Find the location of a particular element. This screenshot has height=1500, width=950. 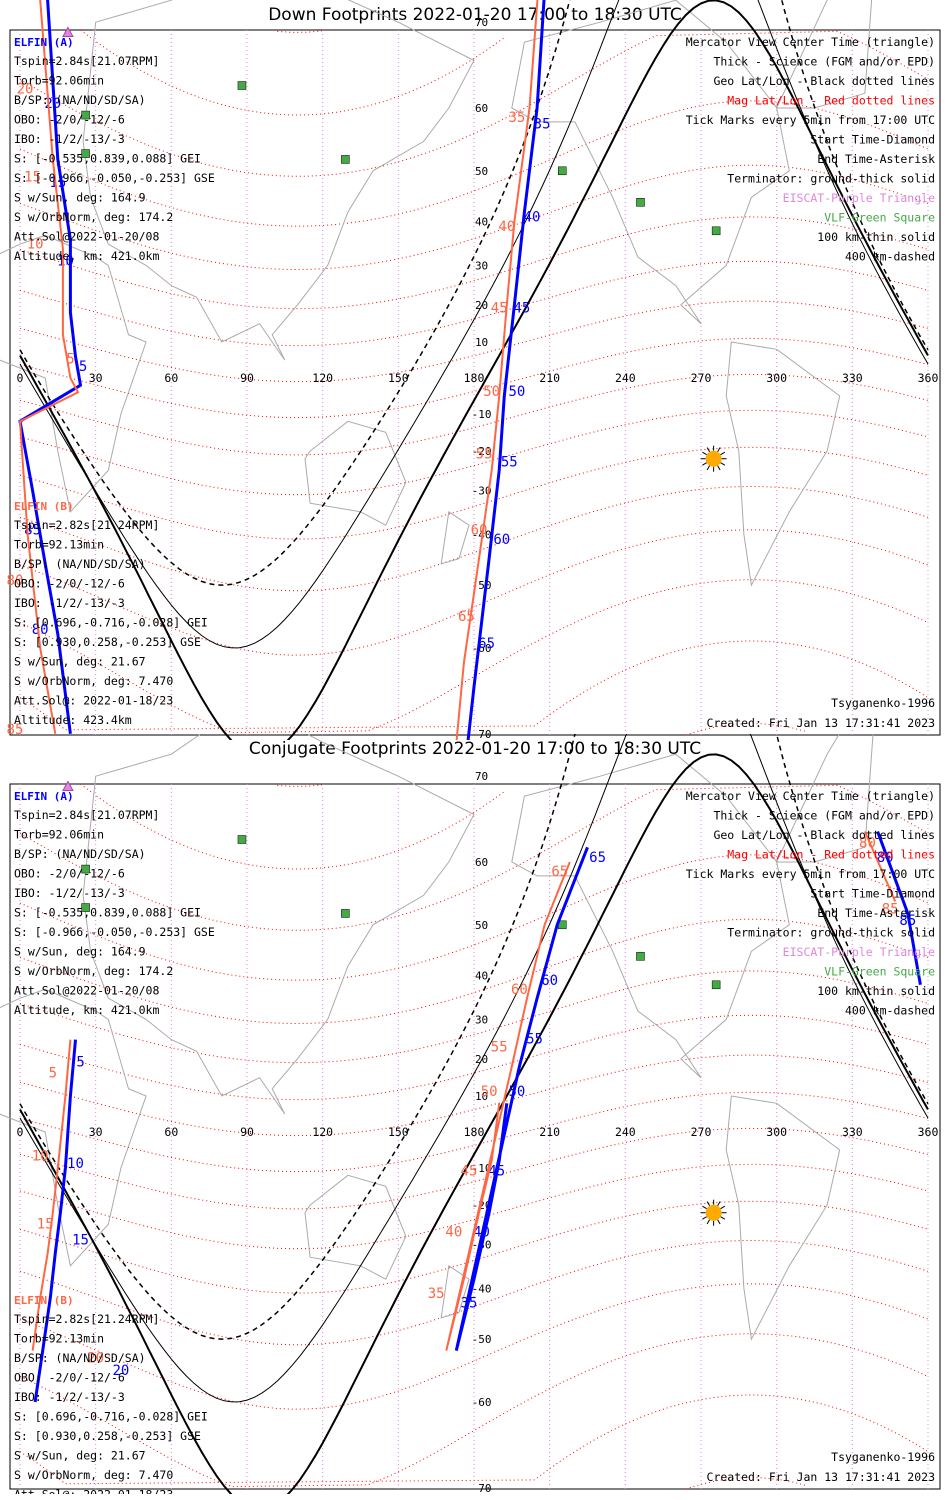

legend-item: Tick Marks every 5min from 17:00 UTC is located at coordinates (810, 120).